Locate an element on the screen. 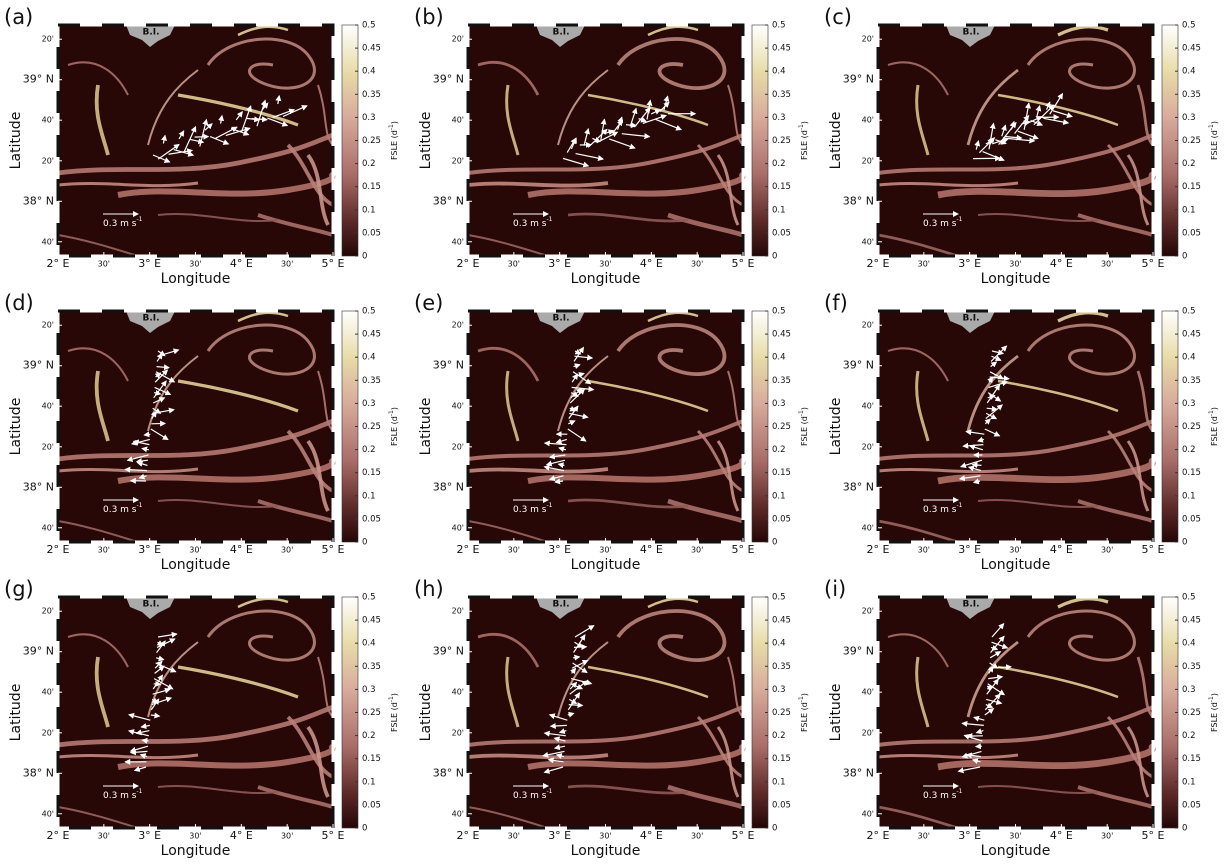  y-tick-label: 20' is located at coordinates (868, 325).